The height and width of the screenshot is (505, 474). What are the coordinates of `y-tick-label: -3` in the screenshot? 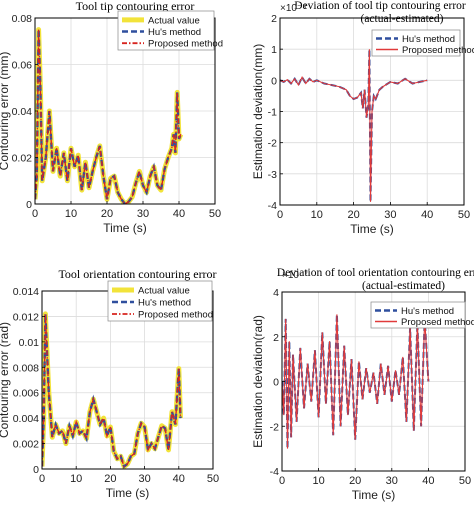 It's located at (272, 175).